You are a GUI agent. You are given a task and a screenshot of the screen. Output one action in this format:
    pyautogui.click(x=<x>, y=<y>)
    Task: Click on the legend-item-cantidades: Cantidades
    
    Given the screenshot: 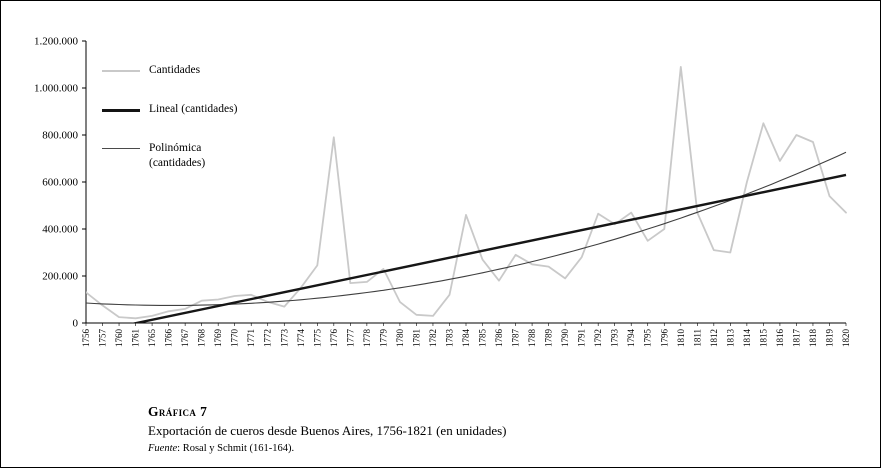 What is the action you would take?
    pyautogui.click(x=169, y=70)
    